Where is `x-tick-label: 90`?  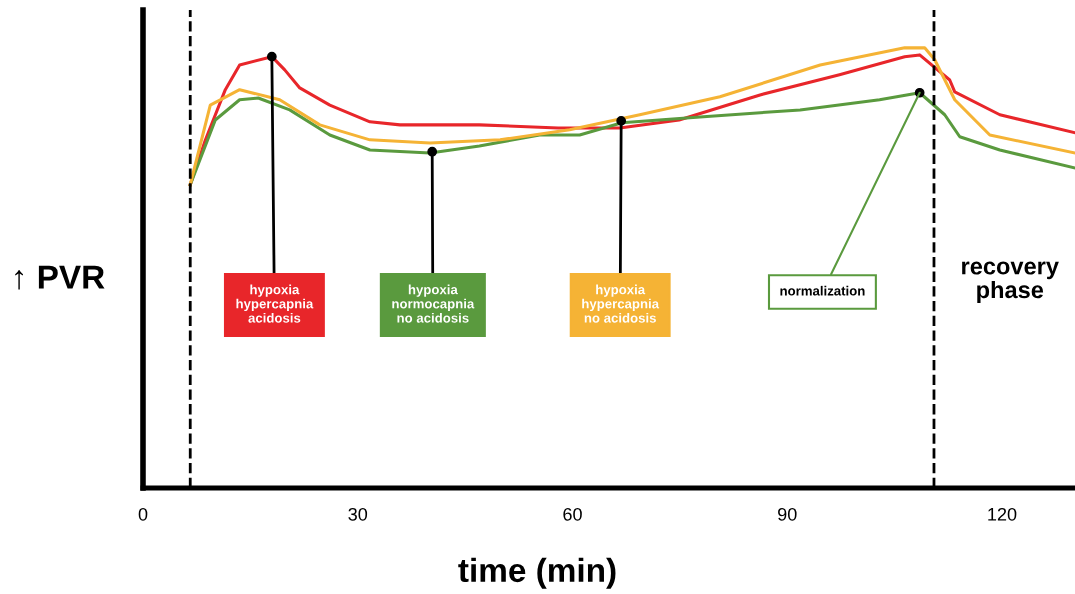 x-tick-label: 90 is located at coordinates (787, 514).